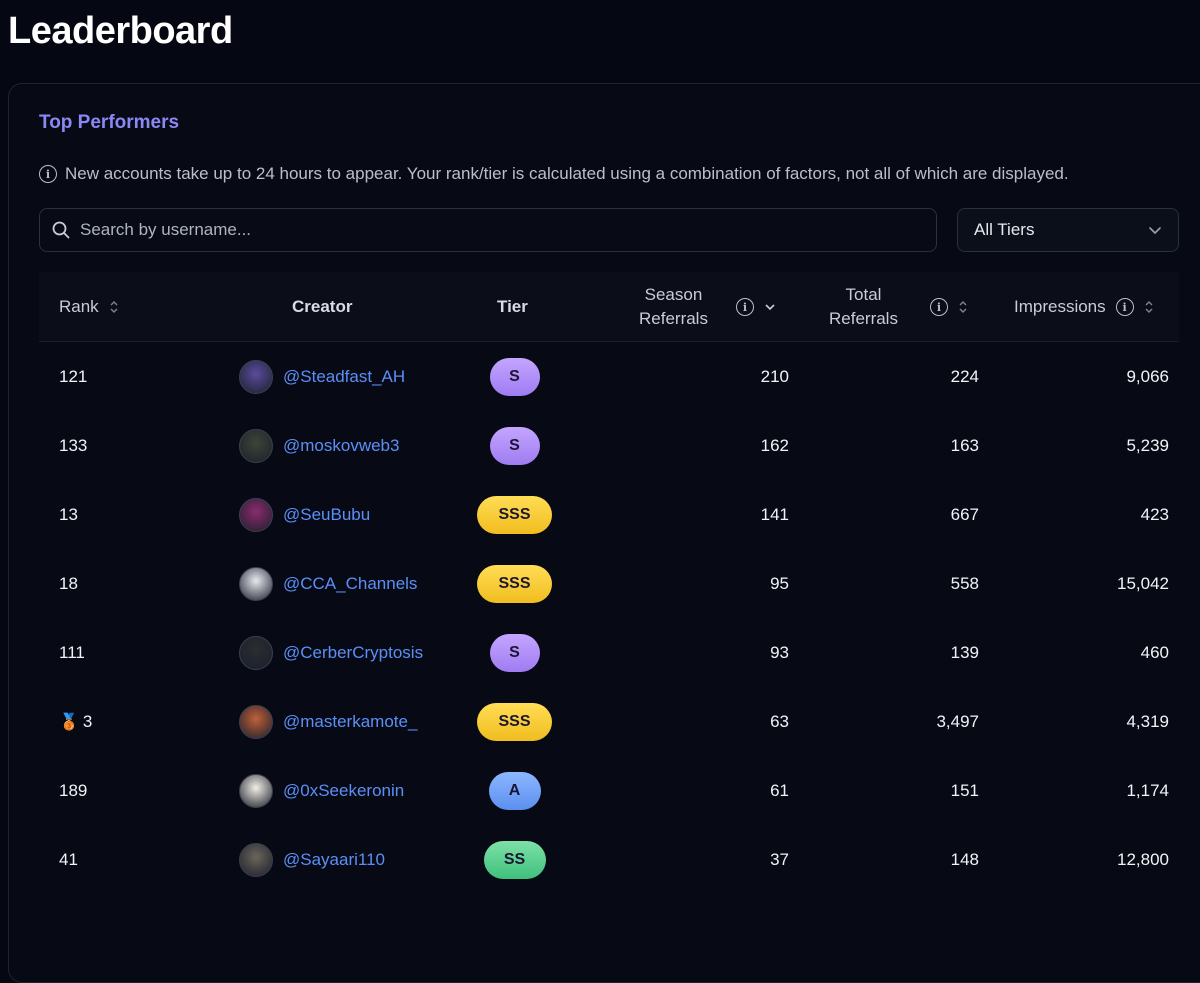 Image resolution: width=1200 pixels, height=983 pixels. I want to click on rank-value: 189, so click(73, 790).